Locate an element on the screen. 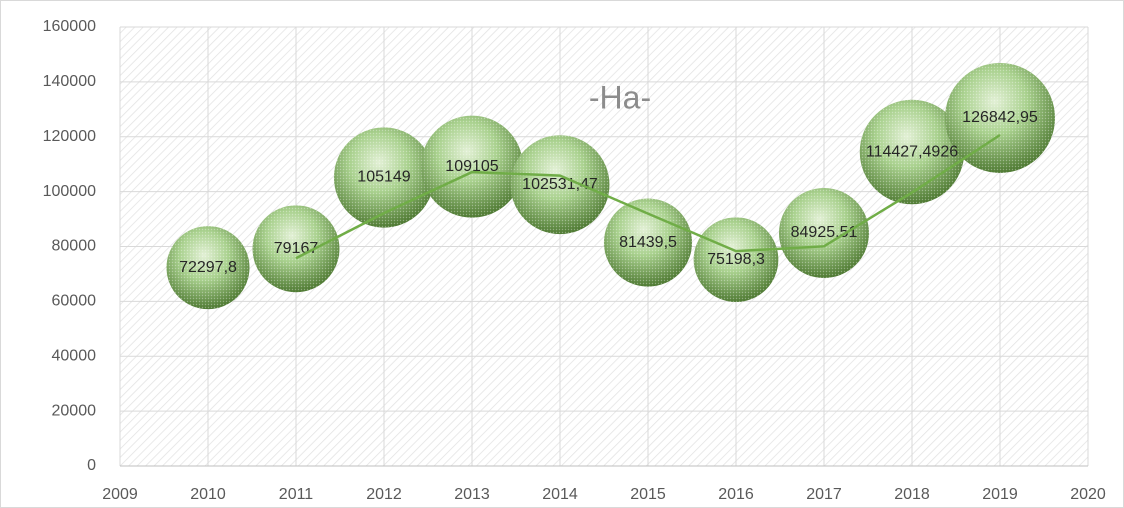 This screenshot has height=508, width=1124. data-label: 109105 is located at coordinates (471, 166).